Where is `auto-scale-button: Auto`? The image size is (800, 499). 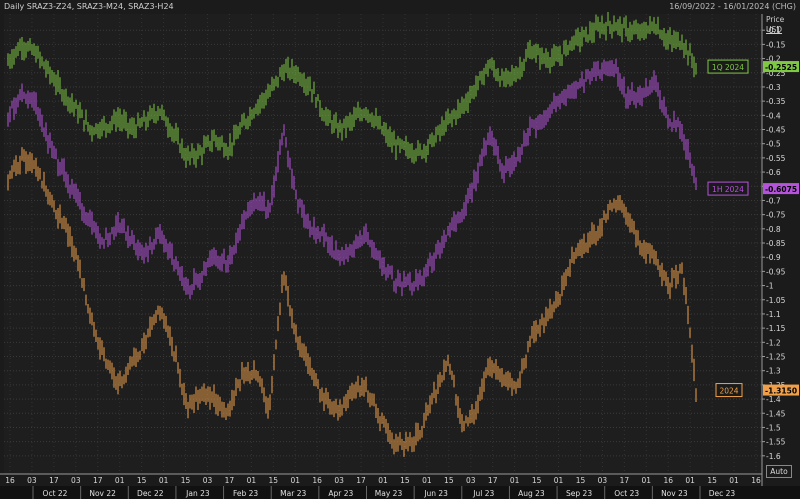
auto-scale-button: Auto is located at coordinates (779, 471).